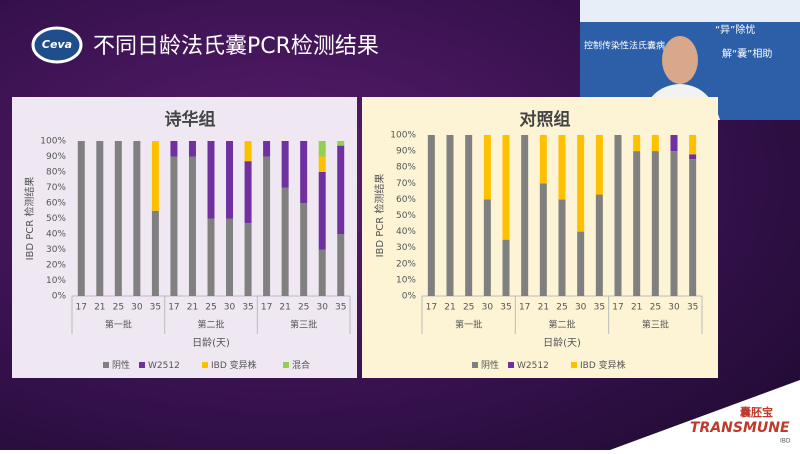  Describe the element at coordinates (234, 365) in the screenshot. I see `legend-label: IBD 变异株` at that location.